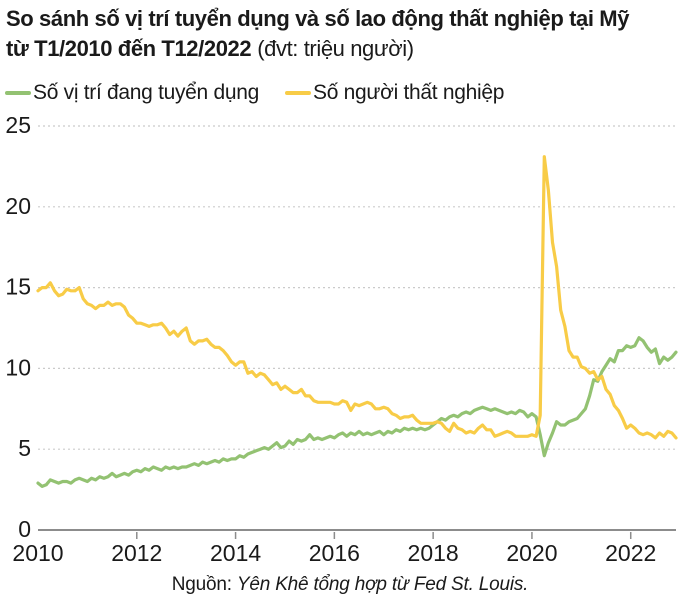  What do you see at coordinates (335, 48) in the screenshot?
I see `unit-note: (đvt: triệu người)` at bounding box center [335, 48].